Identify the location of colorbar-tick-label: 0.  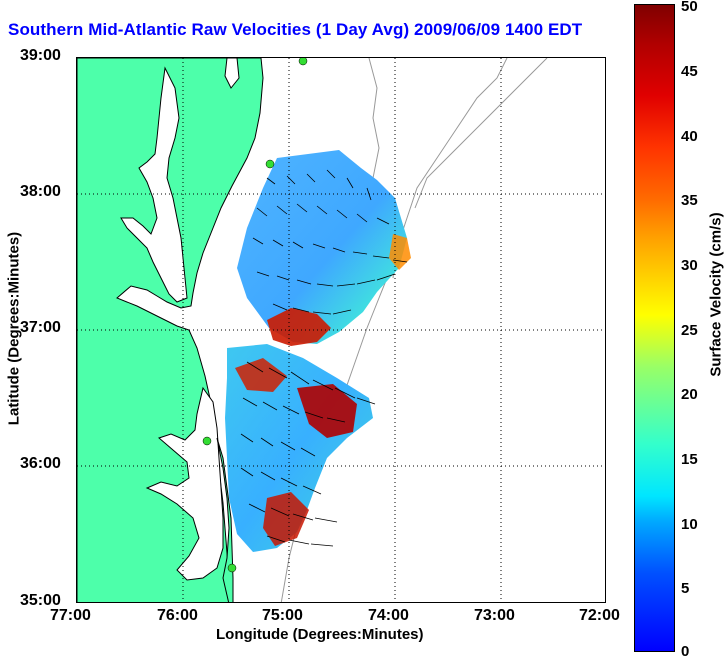
(685, 651).